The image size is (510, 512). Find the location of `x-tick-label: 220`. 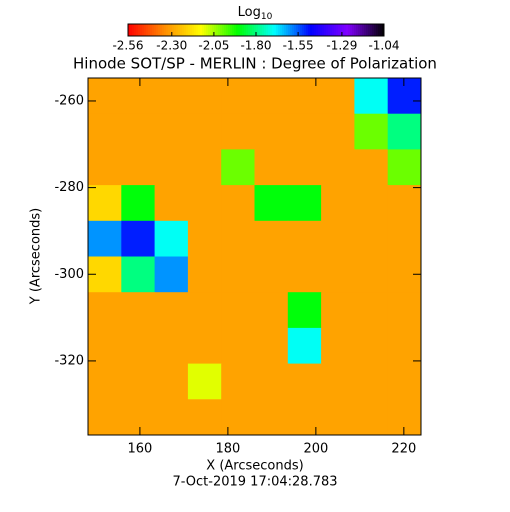

x-tick-label: 220 is located at coordinates (403, 449).